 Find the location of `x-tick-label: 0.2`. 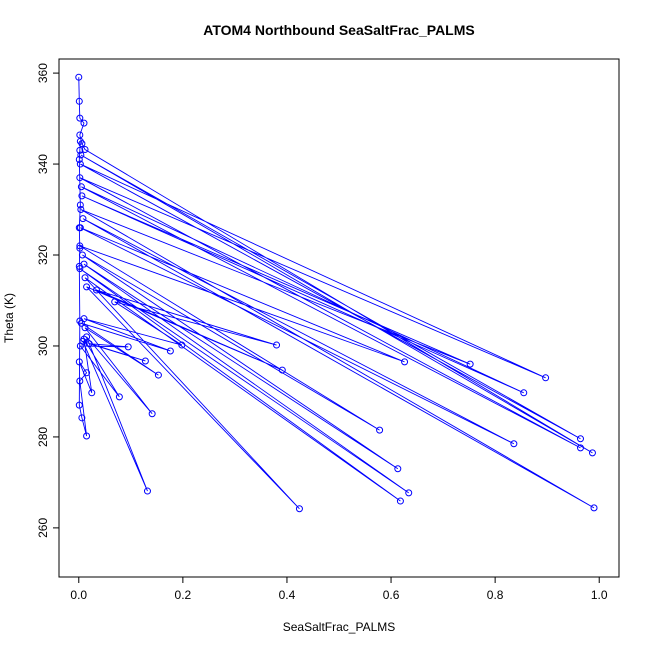

x-tick-label: 0.2 is located at coordinates (183, 595).